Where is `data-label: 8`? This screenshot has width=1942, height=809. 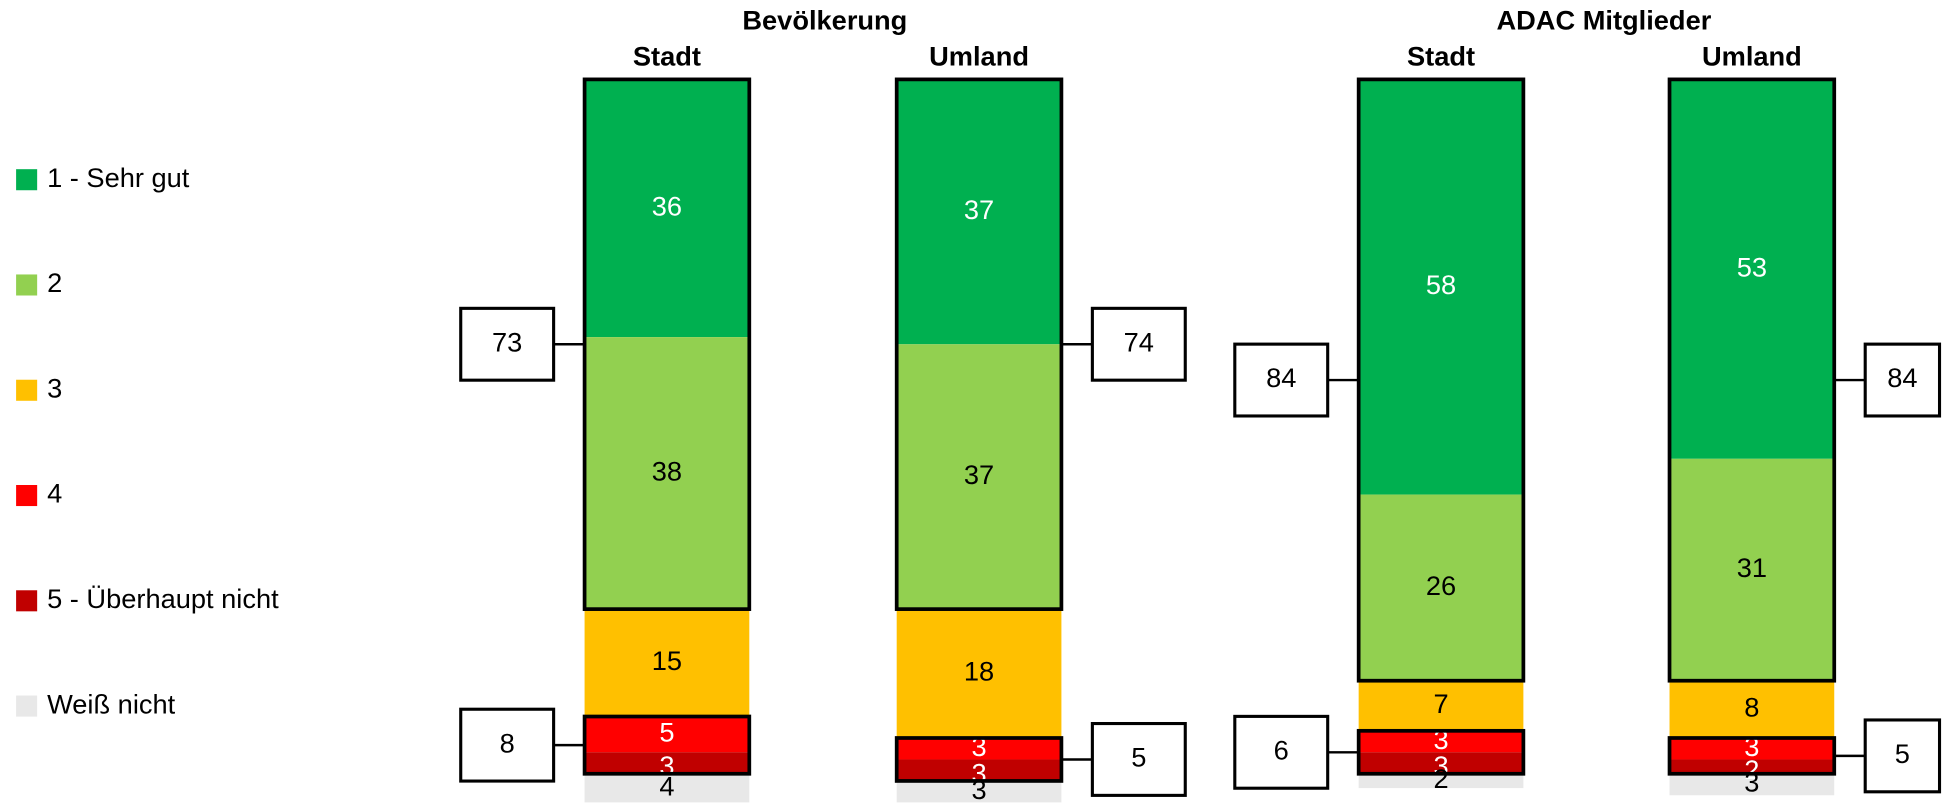
data-label: 8 is located at coordinates (1751, 707).